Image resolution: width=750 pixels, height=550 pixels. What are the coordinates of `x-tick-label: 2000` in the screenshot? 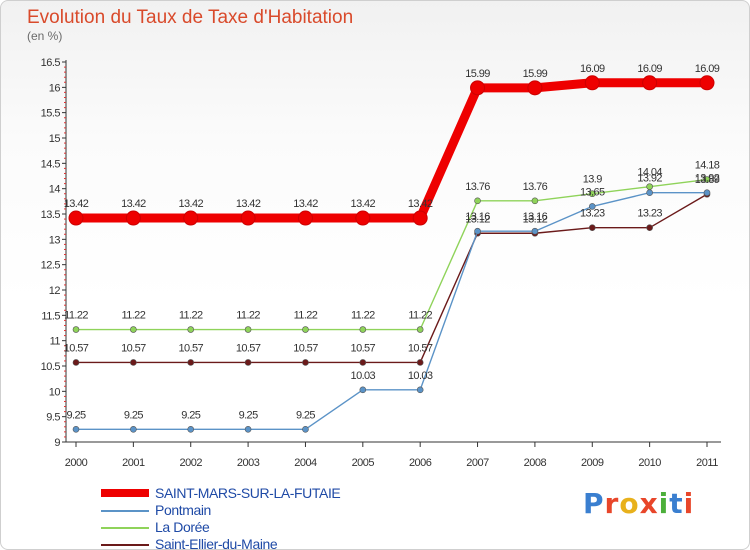 It's located at (76, 463).